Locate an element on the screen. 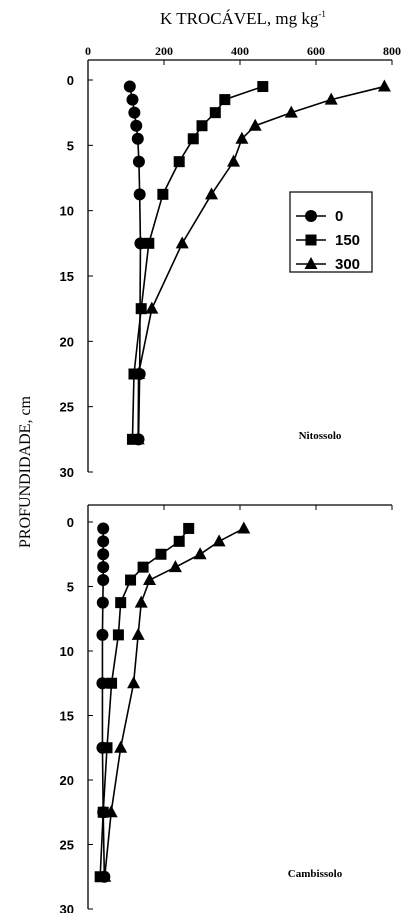  legend-box is located at coordinates (331, 232).